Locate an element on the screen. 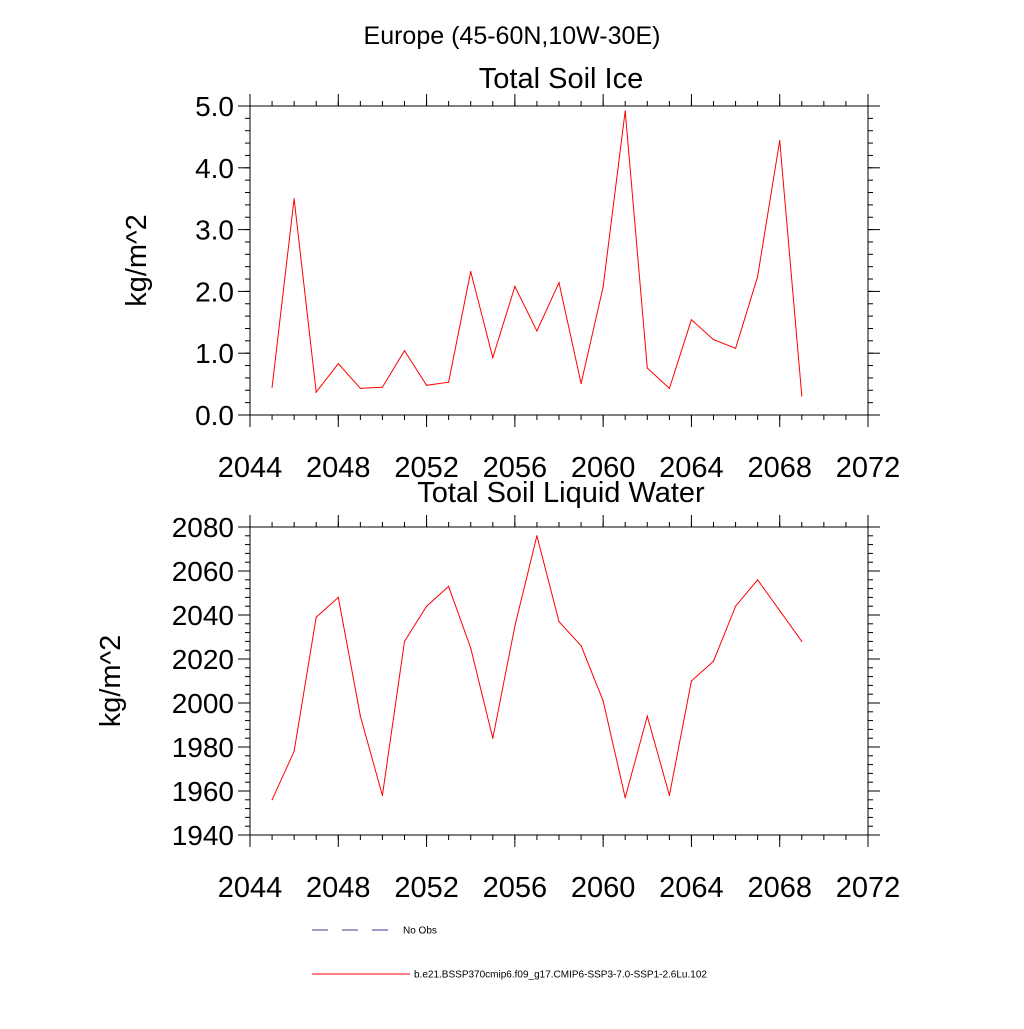 The image size is (1024, 1029). y-tick-label: 2000 is located at coordinates (203, 703).